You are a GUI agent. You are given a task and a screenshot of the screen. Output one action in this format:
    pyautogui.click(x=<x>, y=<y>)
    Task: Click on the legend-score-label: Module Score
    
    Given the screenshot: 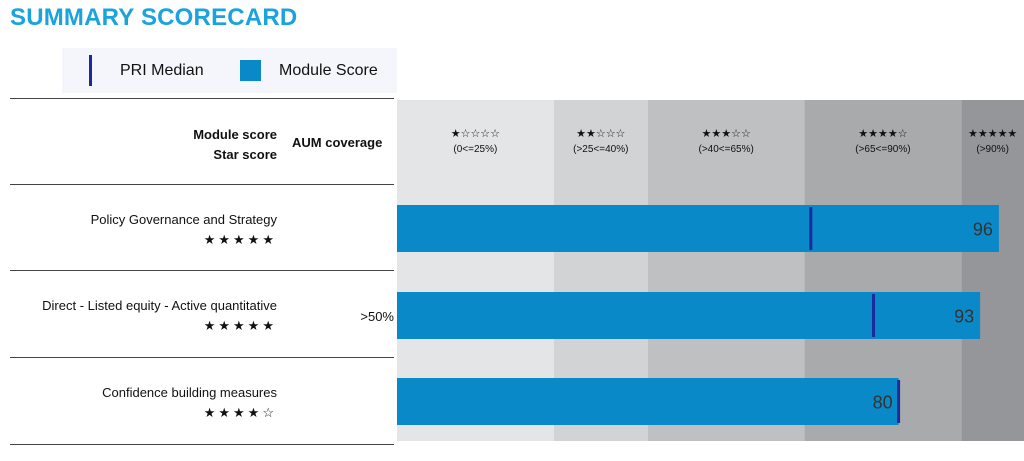 What is the action you would take?
    pyautogui.click(x=328, y=70)
    